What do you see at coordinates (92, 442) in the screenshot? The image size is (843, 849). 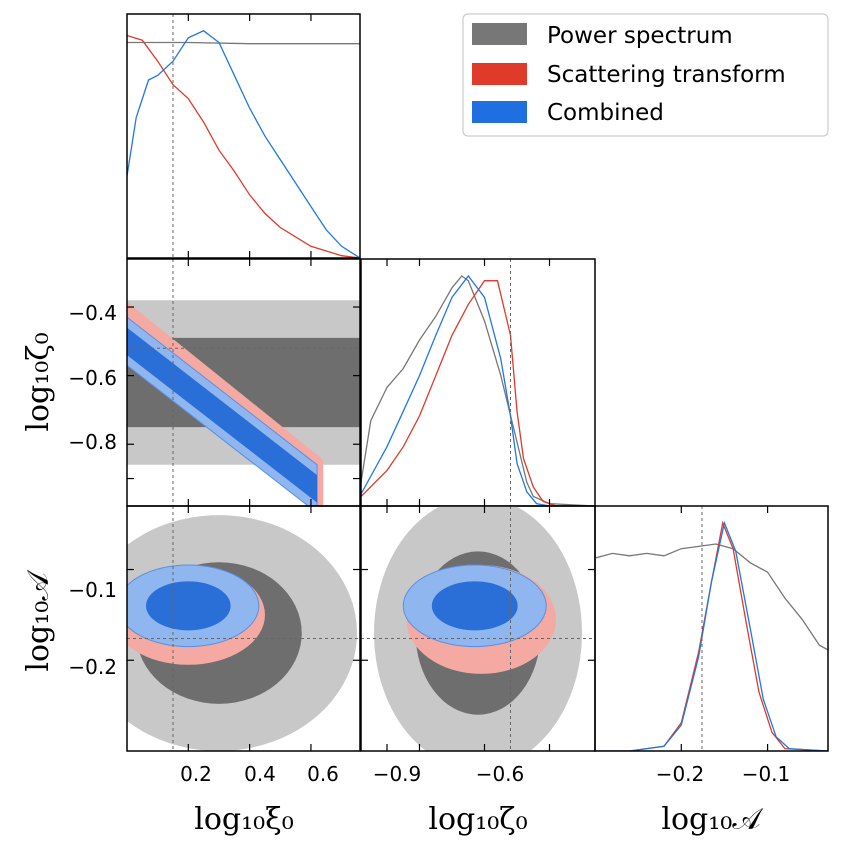 I see `y-tick-label: −0.8` at bounding box center [92, 442].